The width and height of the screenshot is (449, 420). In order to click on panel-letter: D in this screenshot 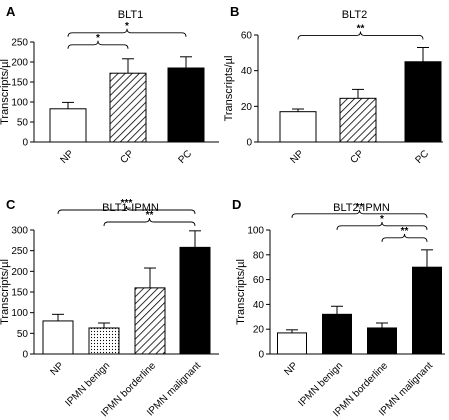, I will do `click(236, 204)`.